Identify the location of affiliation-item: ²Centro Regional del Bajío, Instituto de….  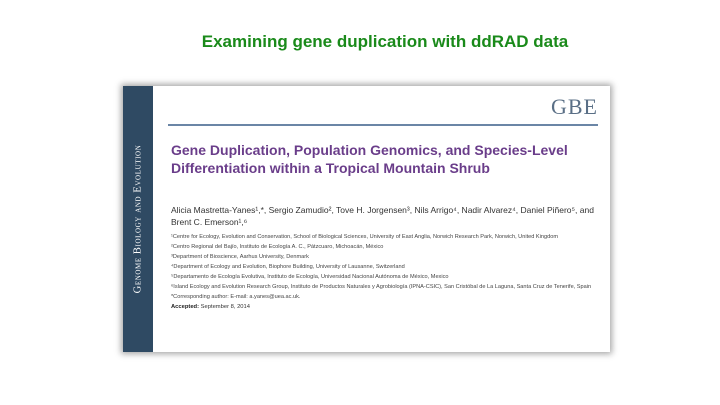
(277, 246).